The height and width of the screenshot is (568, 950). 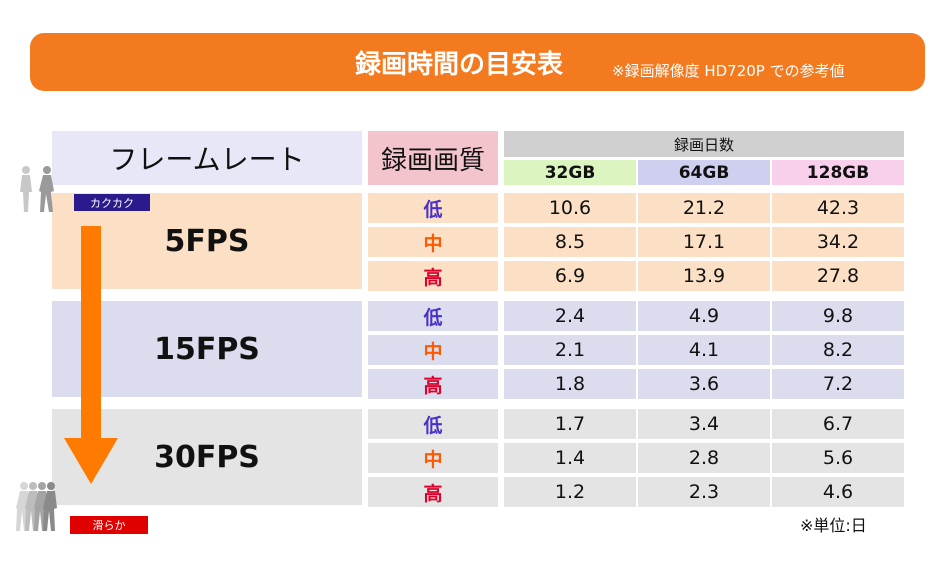 I want to click on table-cell: 13.9, so click(x=704, y=276).